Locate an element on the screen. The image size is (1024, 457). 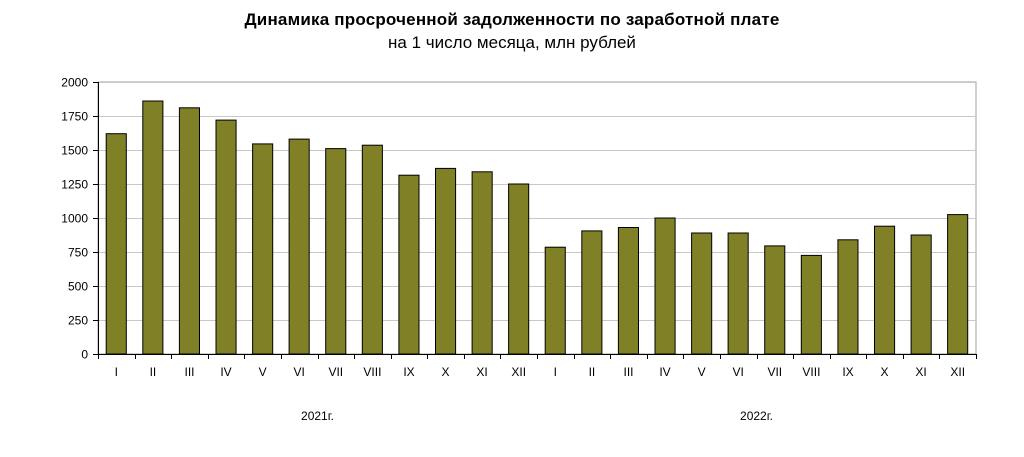
y-tick-label: 1000 is located at coordinates (74, 219).